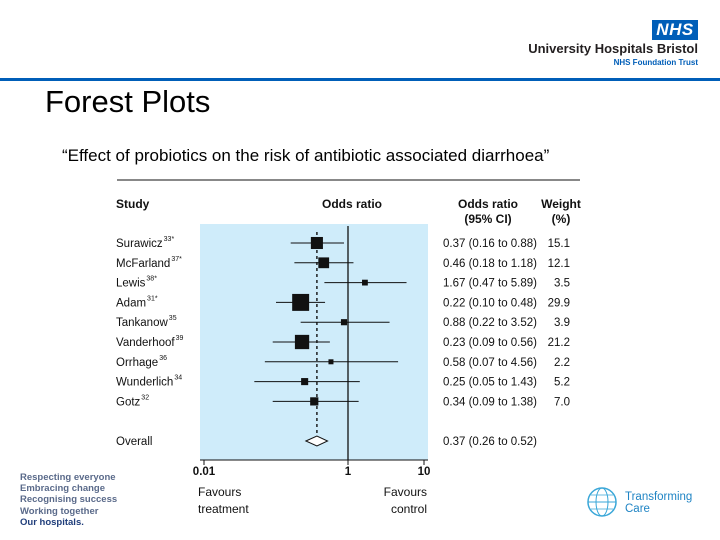 This screenshot has height=540, width=720. I want to click on favours-control-label: control, so click(409, 509).